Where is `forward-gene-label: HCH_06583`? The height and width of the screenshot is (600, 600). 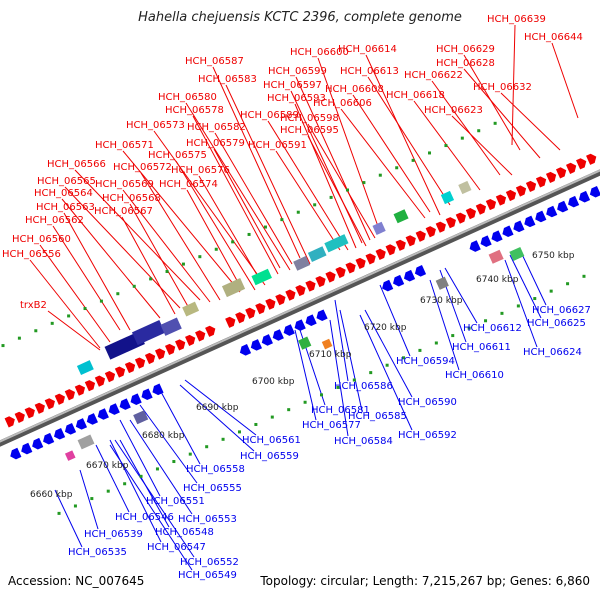
forward-gene-label: HCH_06583 is located at coordinates (227, 79).